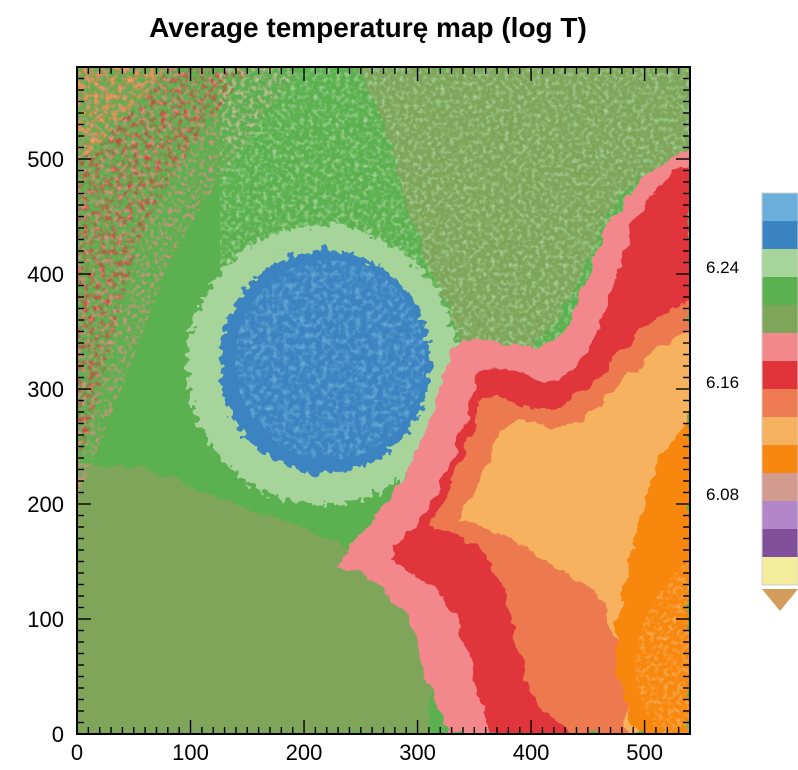 Image resolution: width=798 pixels, height=770 pixels. What do you see at coordinates (45, 274) in the screenshot?
I see `y-tick-label: 400` at bounding box center [45, 274].